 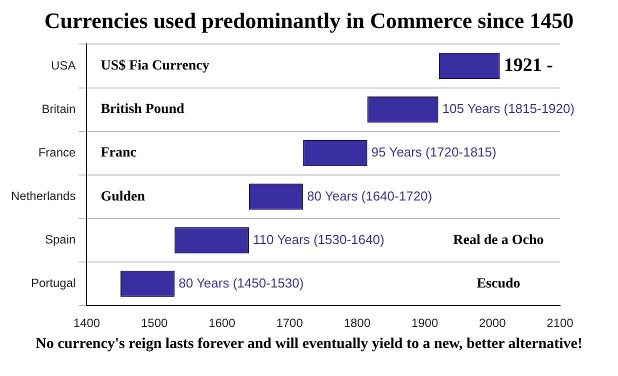 I want to click on x-tick-label: 1500, so click(x=154, y=323).